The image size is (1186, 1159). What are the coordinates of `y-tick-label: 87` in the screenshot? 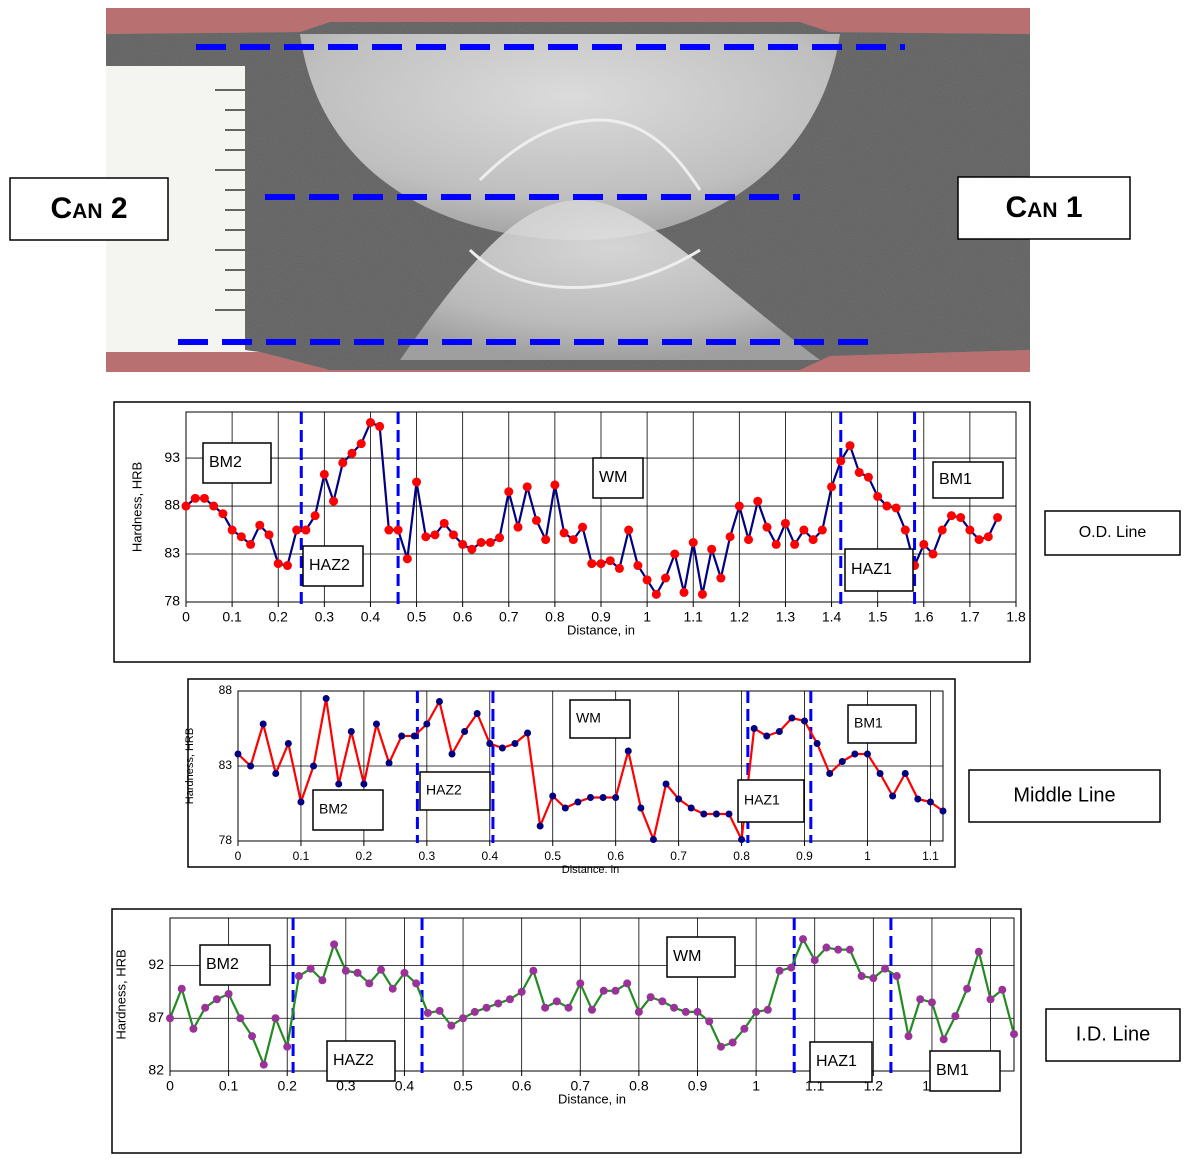 It's located at (156, 1017).